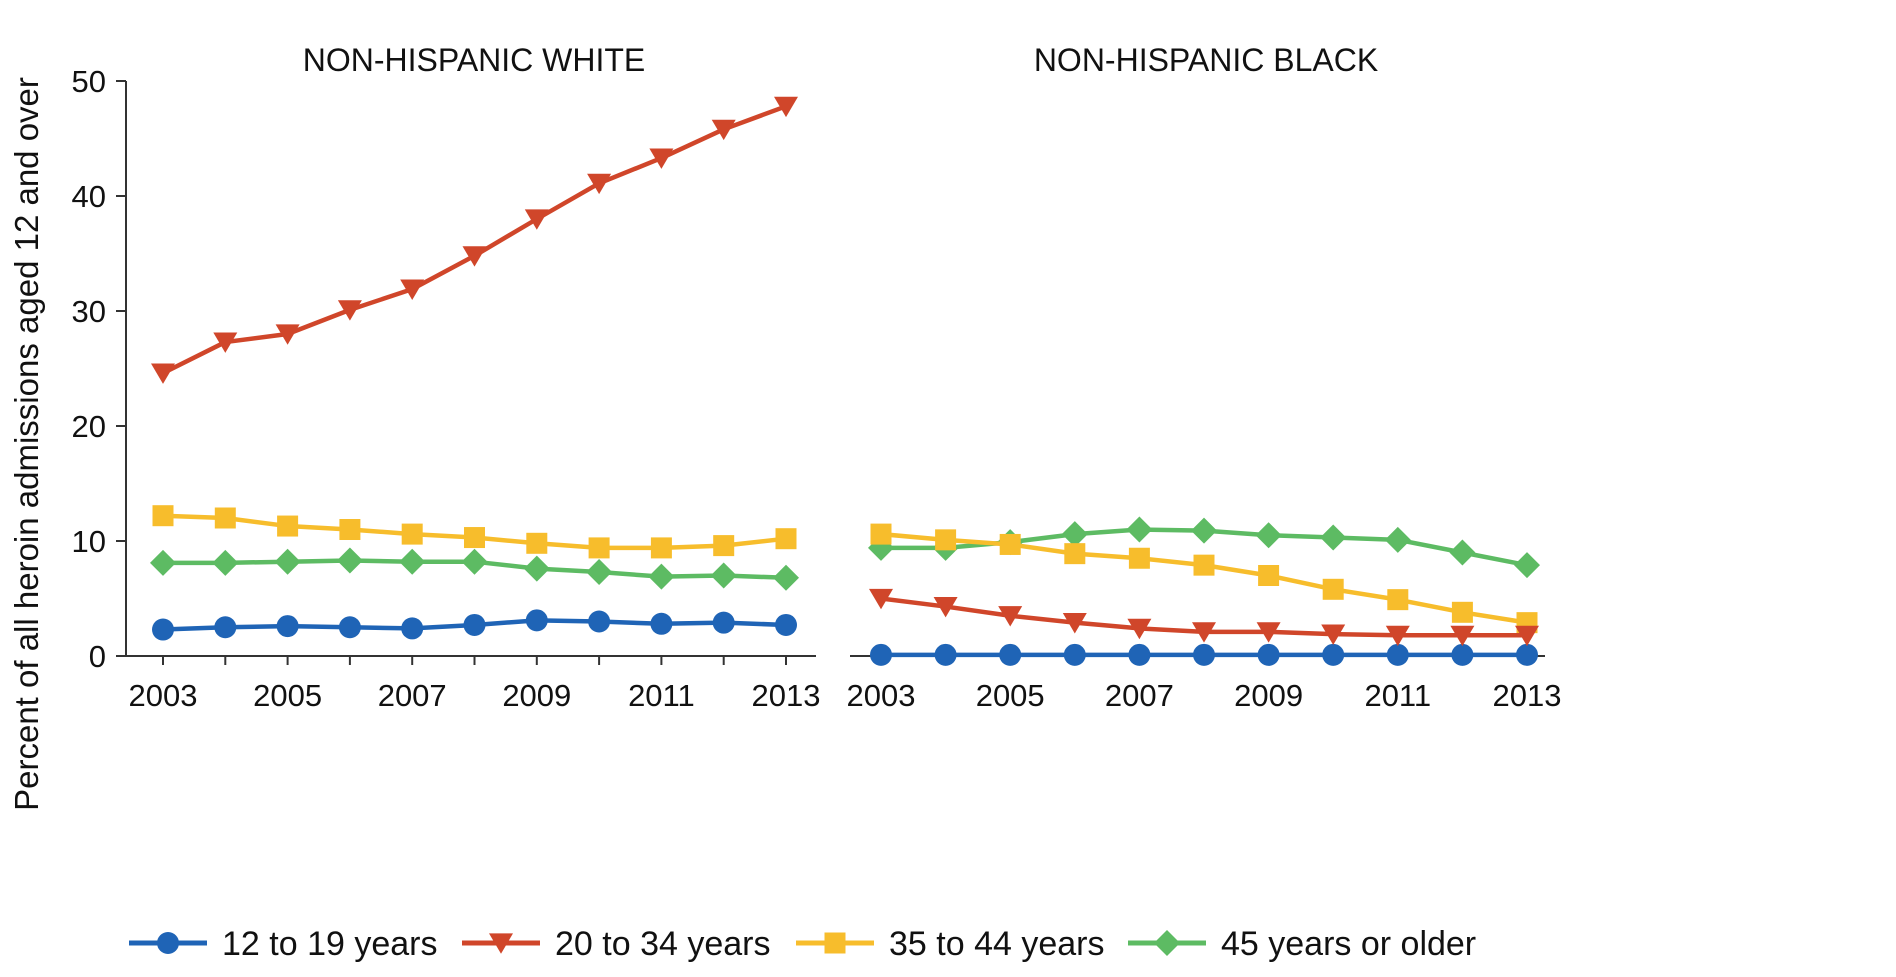 The width and height of the screenshot is (1896, 977). What do you see at coordinates (996, 944) in the screenshot?
I see `legend-label: 35 to 44 years` at bounding box center [996, 944].